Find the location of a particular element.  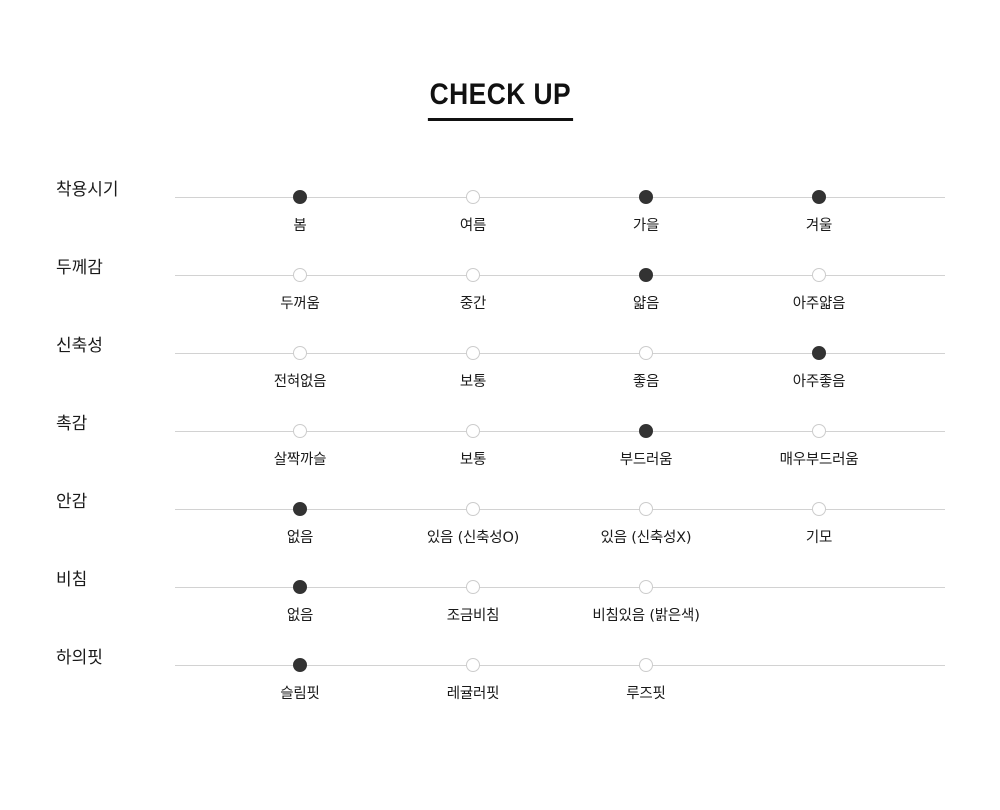

option-label: 루즈핏 is located at coordinates (646, 694).